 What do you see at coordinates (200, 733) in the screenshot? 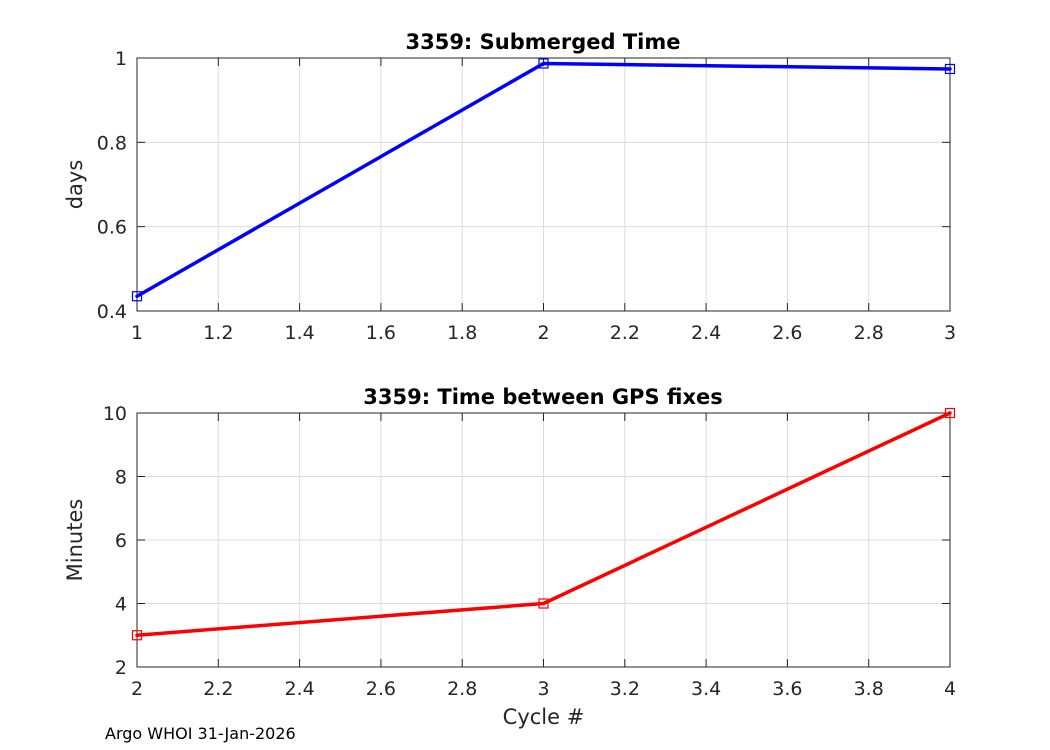
I see `footer-text: Argo WHOI 31-Jan-2026` at bounding box center [200, 733].